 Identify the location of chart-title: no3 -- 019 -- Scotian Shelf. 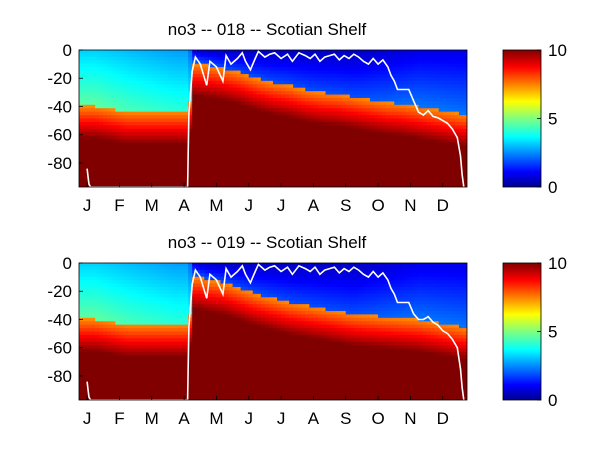
(267, 242).